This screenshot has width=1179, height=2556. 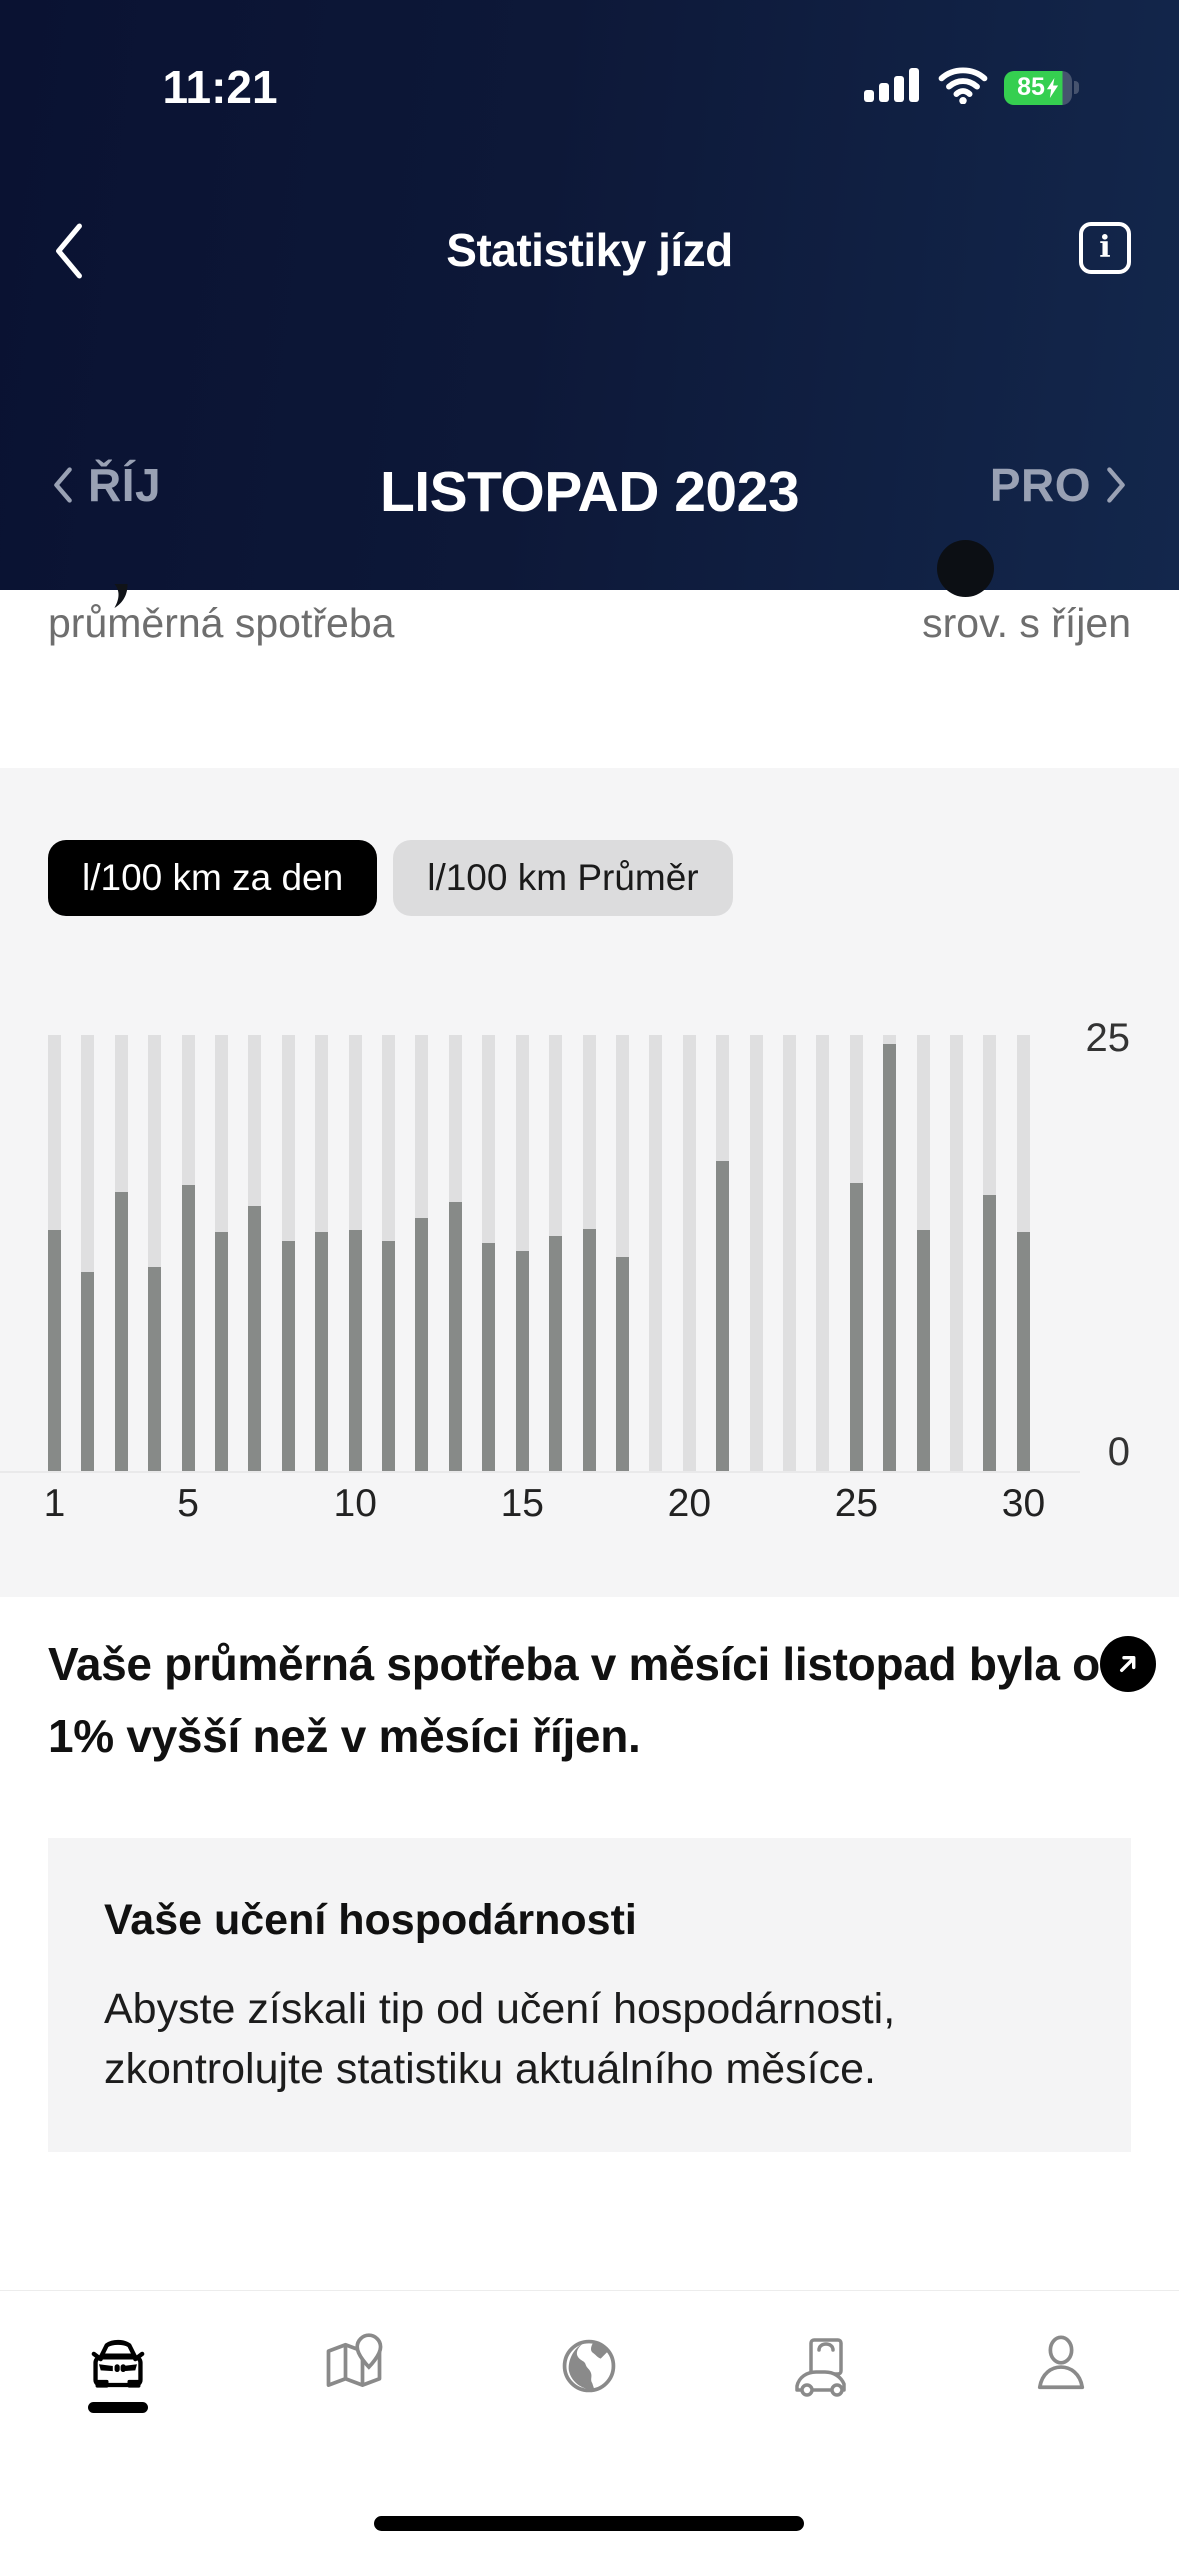 What do you see at coordinates (355, 1503) in the screenshot?
I see `x-axis-tick-label: 10` at bounding box center [355, 1503].